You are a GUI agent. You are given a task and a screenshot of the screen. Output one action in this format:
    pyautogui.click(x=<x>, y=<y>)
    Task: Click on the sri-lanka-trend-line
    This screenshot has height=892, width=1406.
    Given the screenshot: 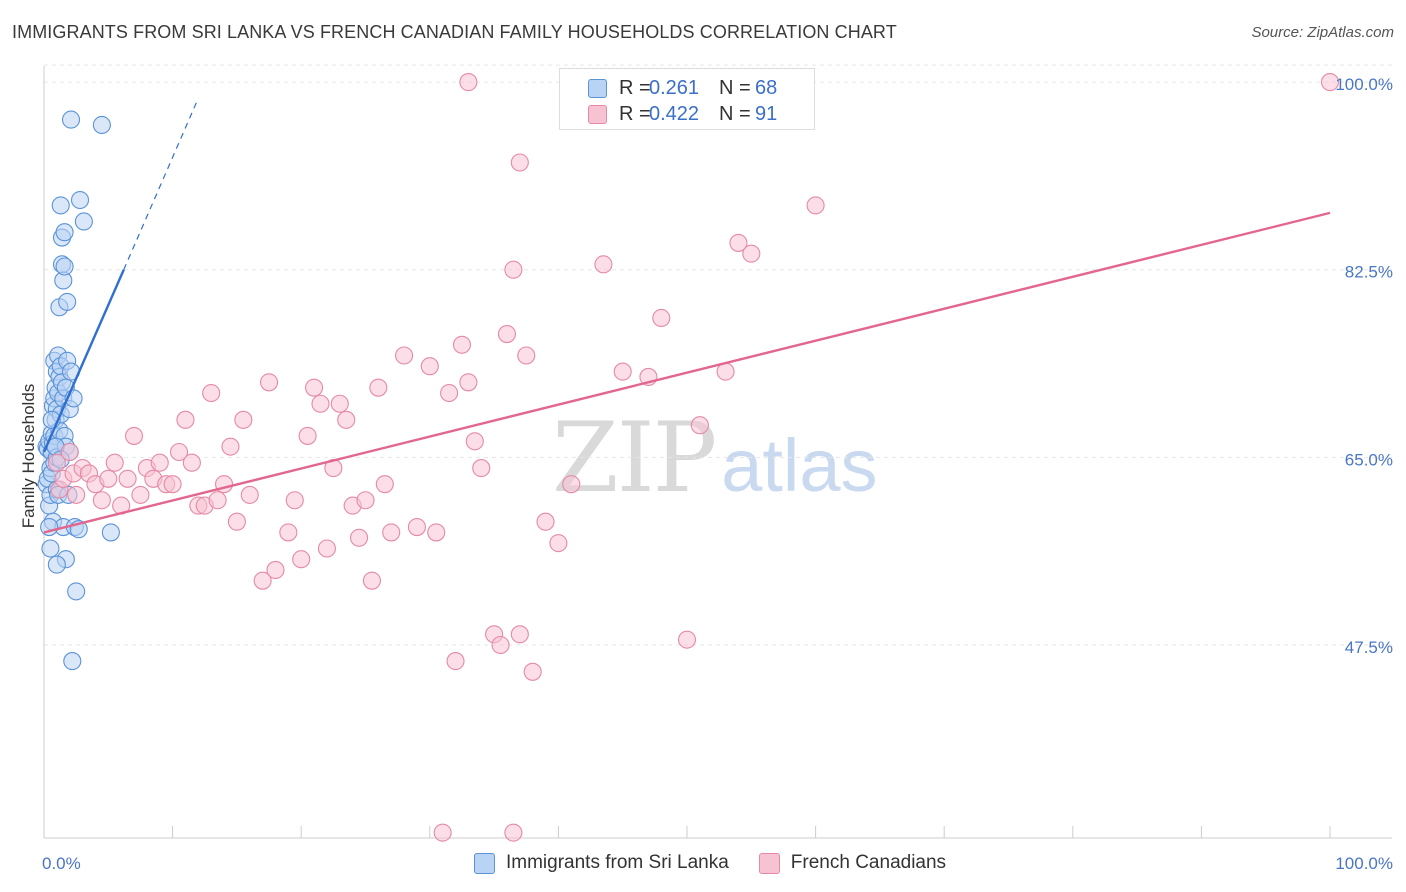 What is the action you would take?
    pyautogui.click(x=83, y=361)
    